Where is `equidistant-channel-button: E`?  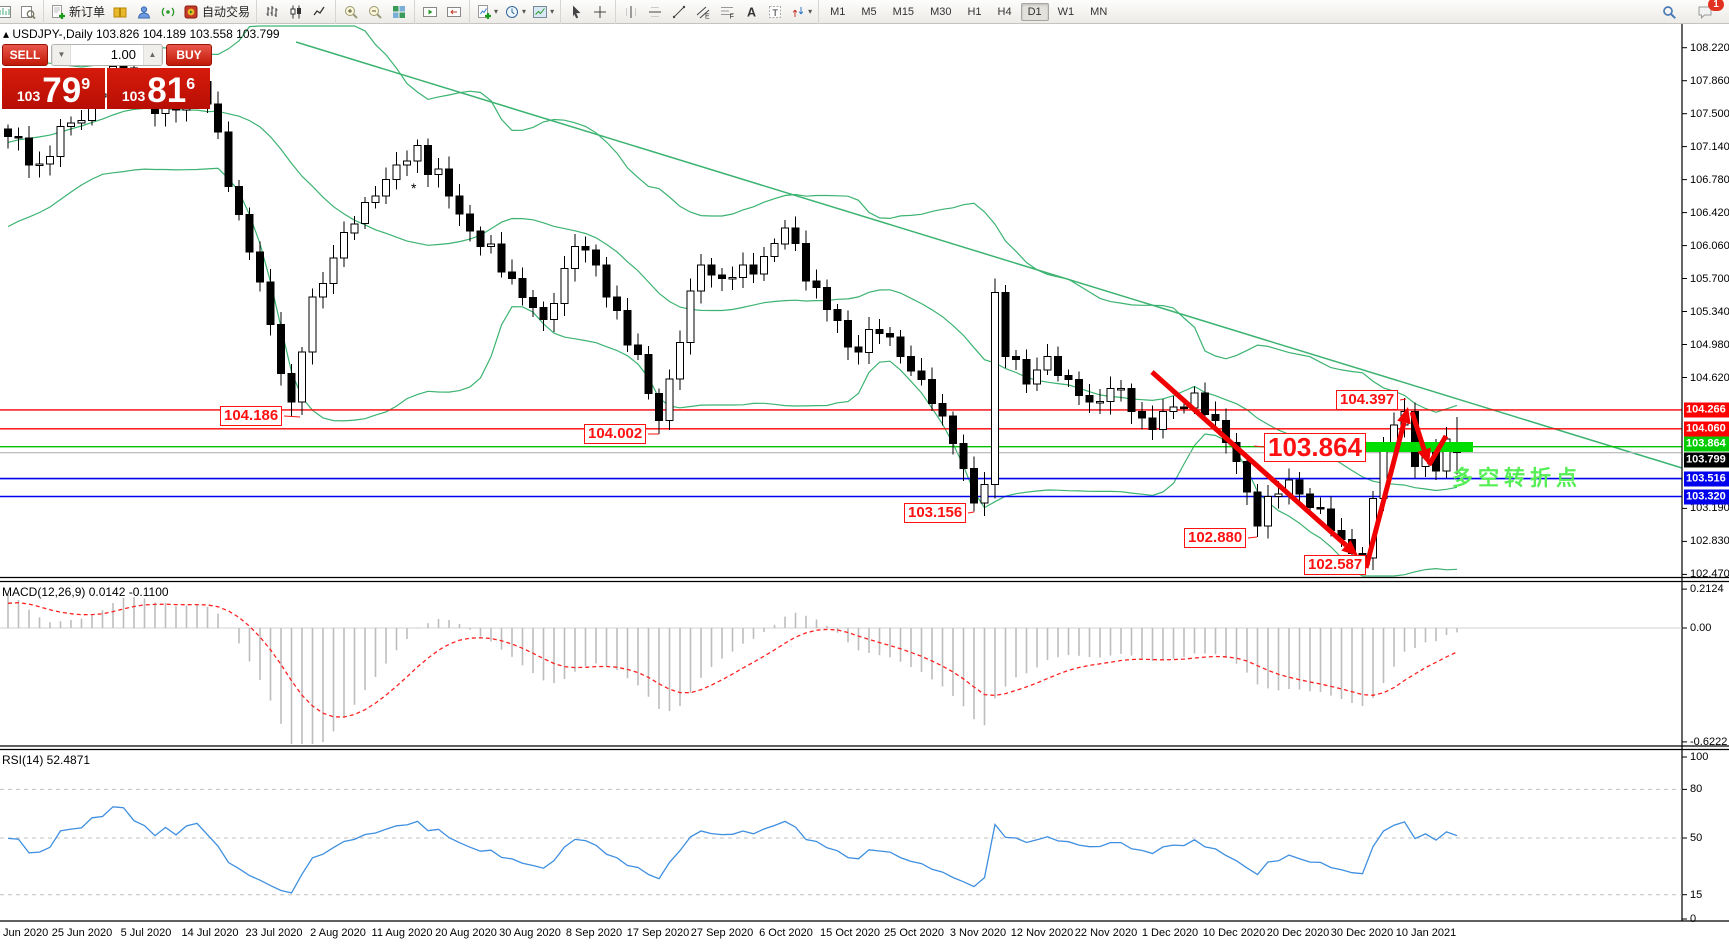
equidistant-channel-button: E is located at coordinates (703, 12).